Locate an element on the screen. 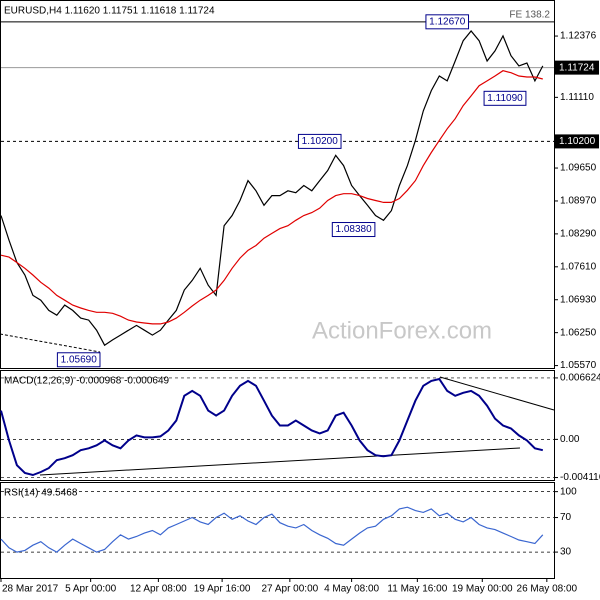 Image resolution: width=600 pixels, height=600 pixels. y-tick-label: 100 is located at coordinates (568, 491).